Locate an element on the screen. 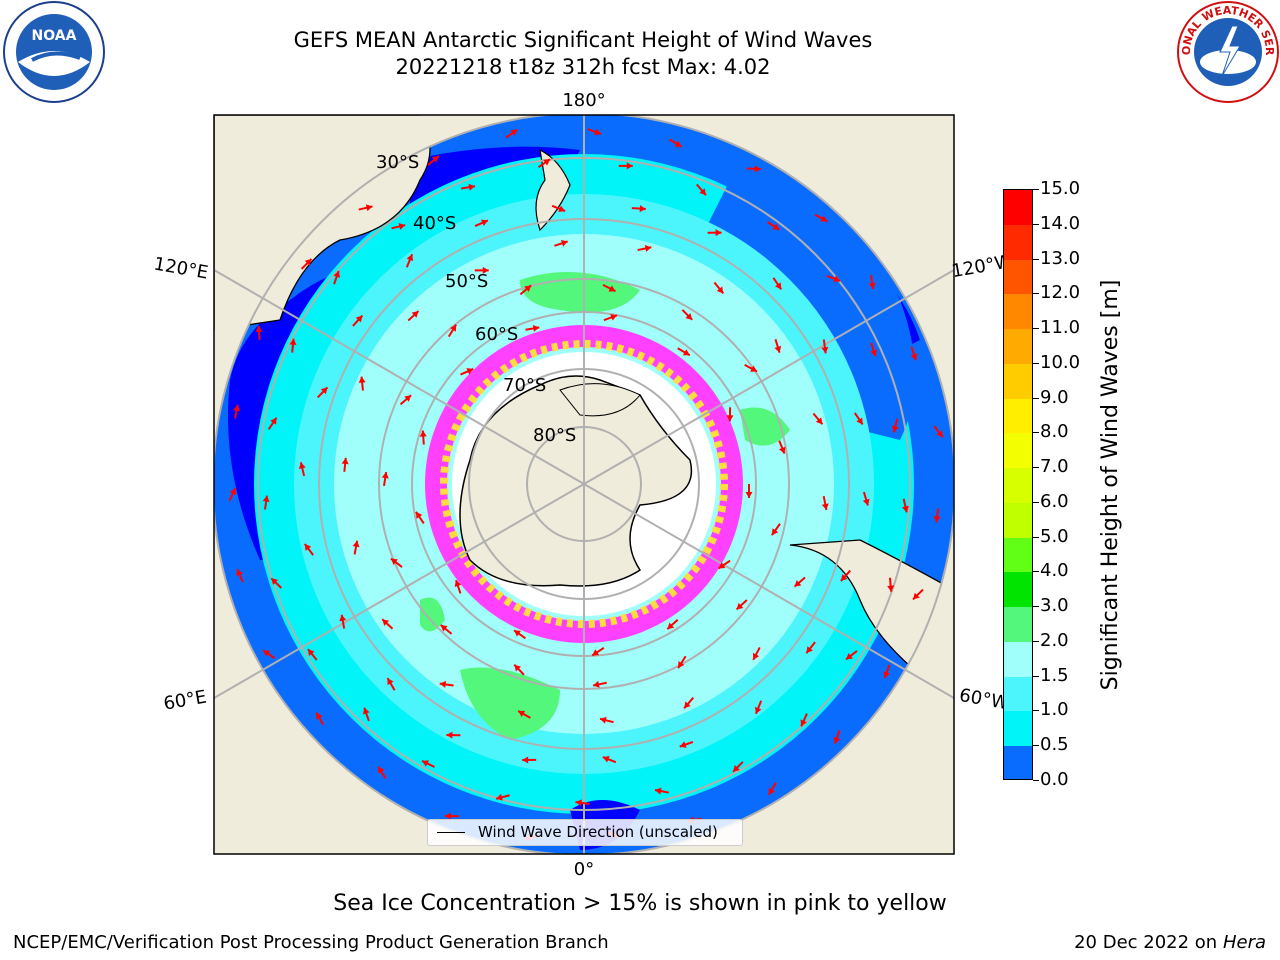 Image resolution: width=1280 pixels, height=960 pixels. colorbar-tick-label: 2.0 is located at coordinates (1054, 640).